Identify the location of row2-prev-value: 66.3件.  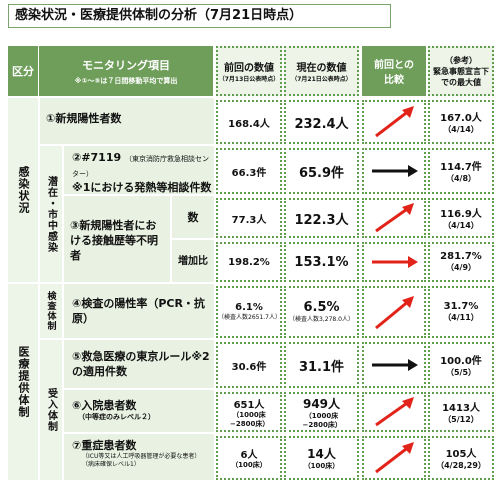
(249, 173).